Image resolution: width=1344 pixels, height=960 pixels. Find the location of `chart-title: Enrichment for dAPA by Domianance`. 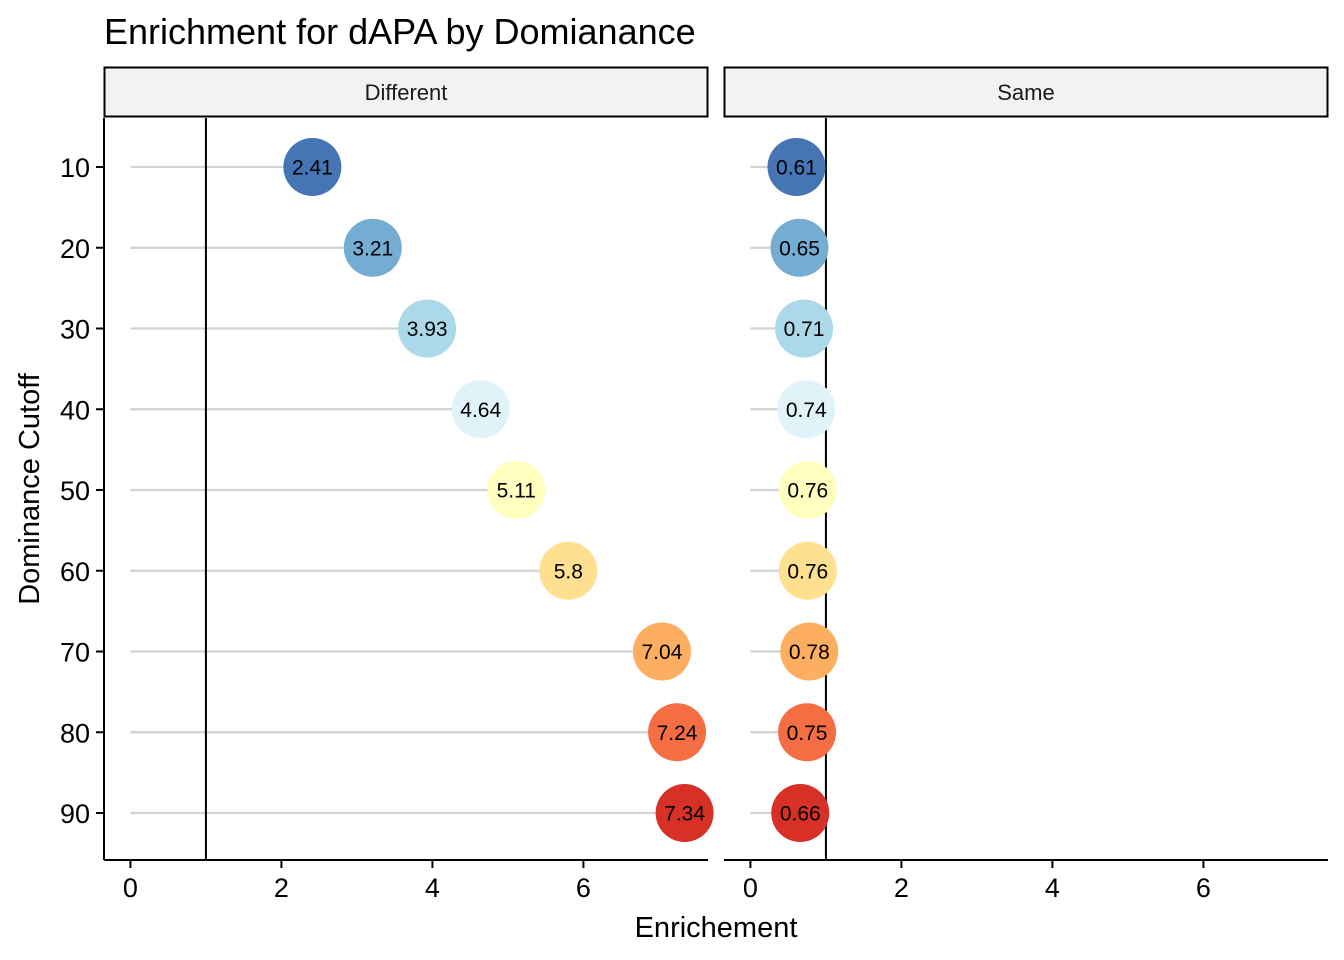

chart-title: Enrichment for dAPA by Domianance is located at coordinates (400, 31).